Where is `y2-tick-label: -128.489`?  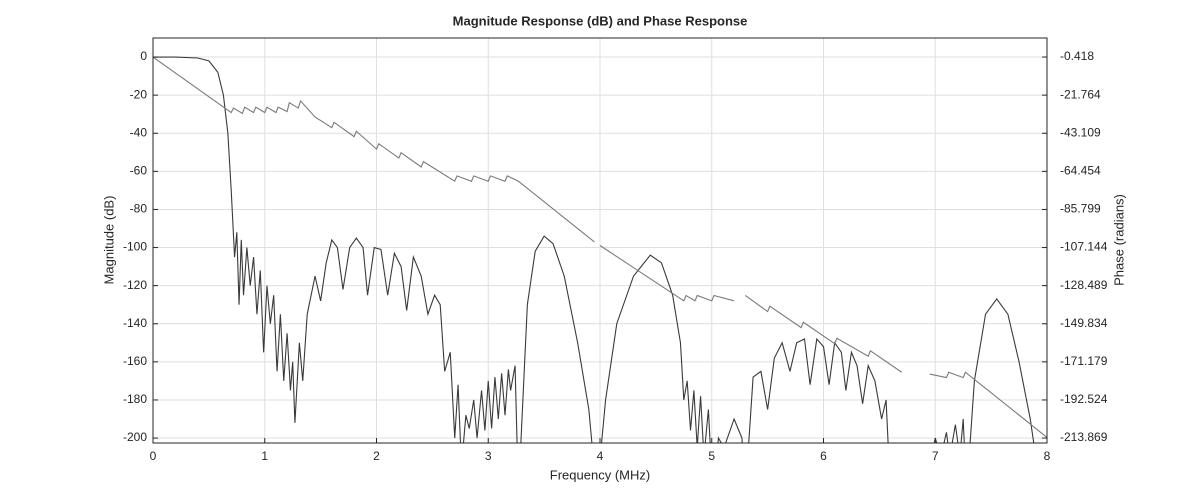
y2-tick-label: -128.489 is located at coordinates (1084, 285).